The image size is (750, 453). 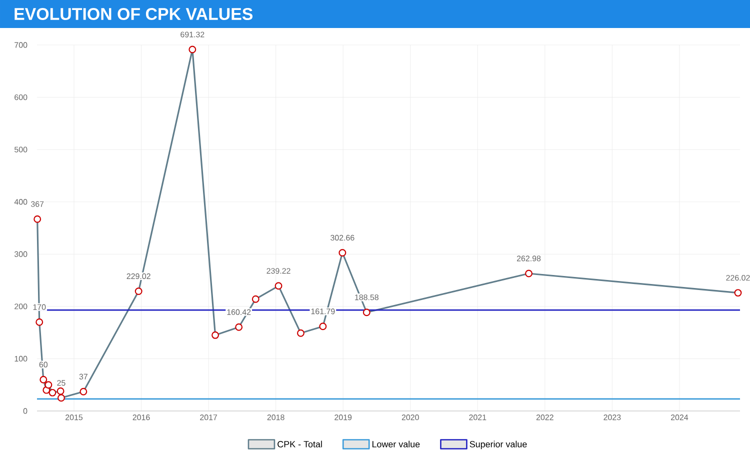 What do you see at coordinates (133, 14) in the screenshot?
I see `chart-title: EVOLUTION OF CPK VALUES` at bounding box center [133, 14].